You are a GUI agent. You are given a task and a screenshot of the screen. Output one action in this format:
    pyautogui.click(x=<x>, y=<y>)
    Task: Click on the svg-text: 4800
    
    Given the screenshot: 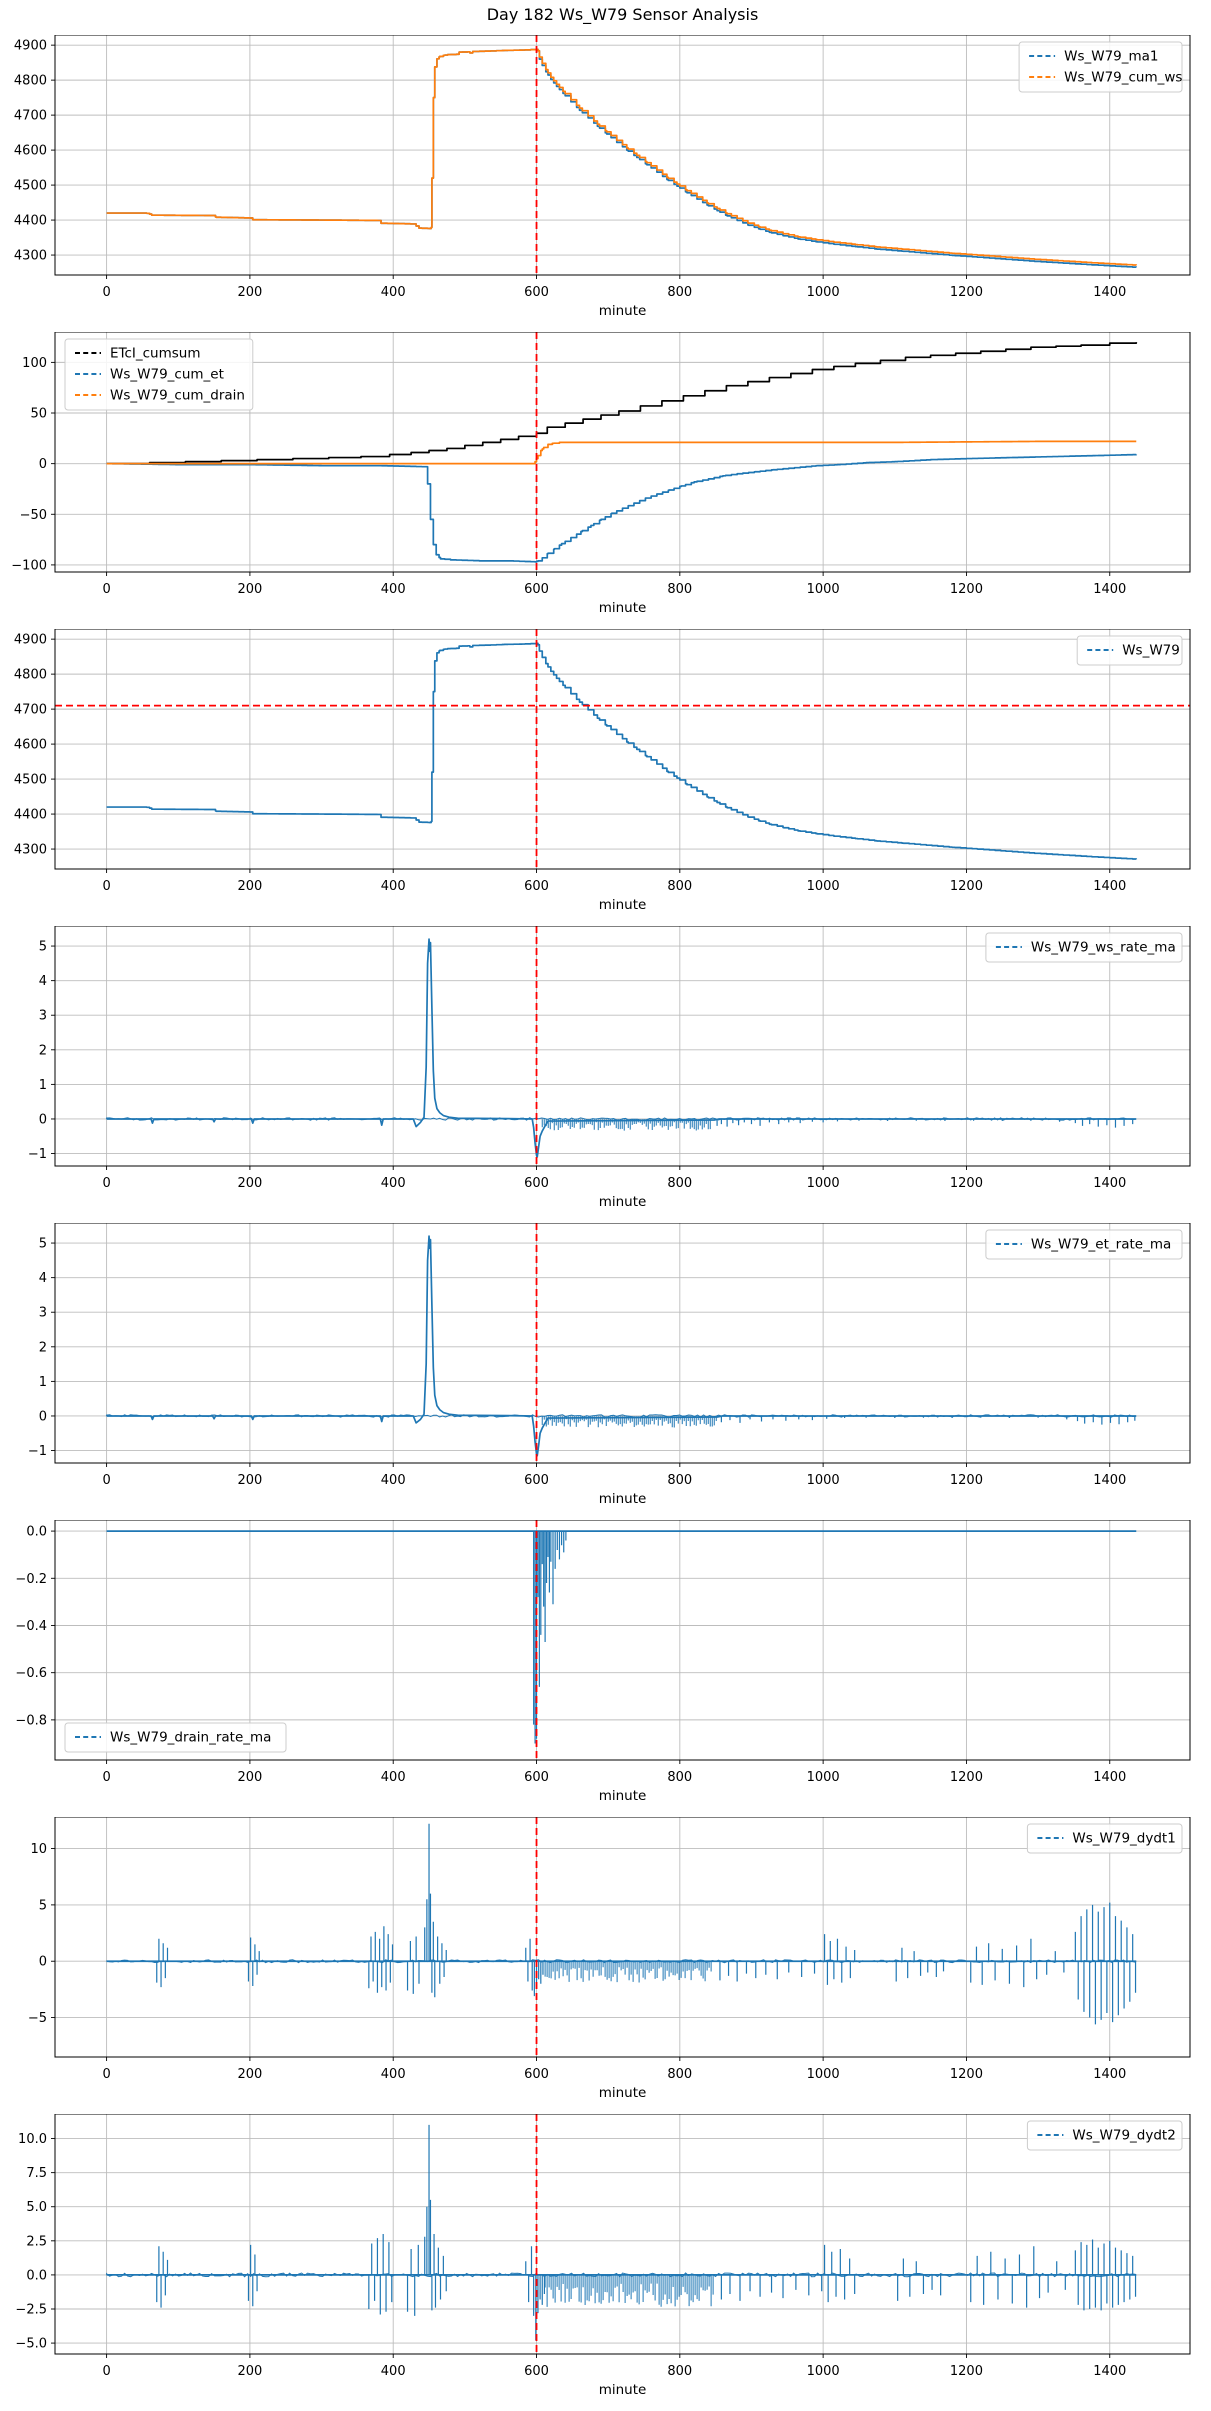 What is the action you would take?
    pyautogui.click(x=30, y=81)
    